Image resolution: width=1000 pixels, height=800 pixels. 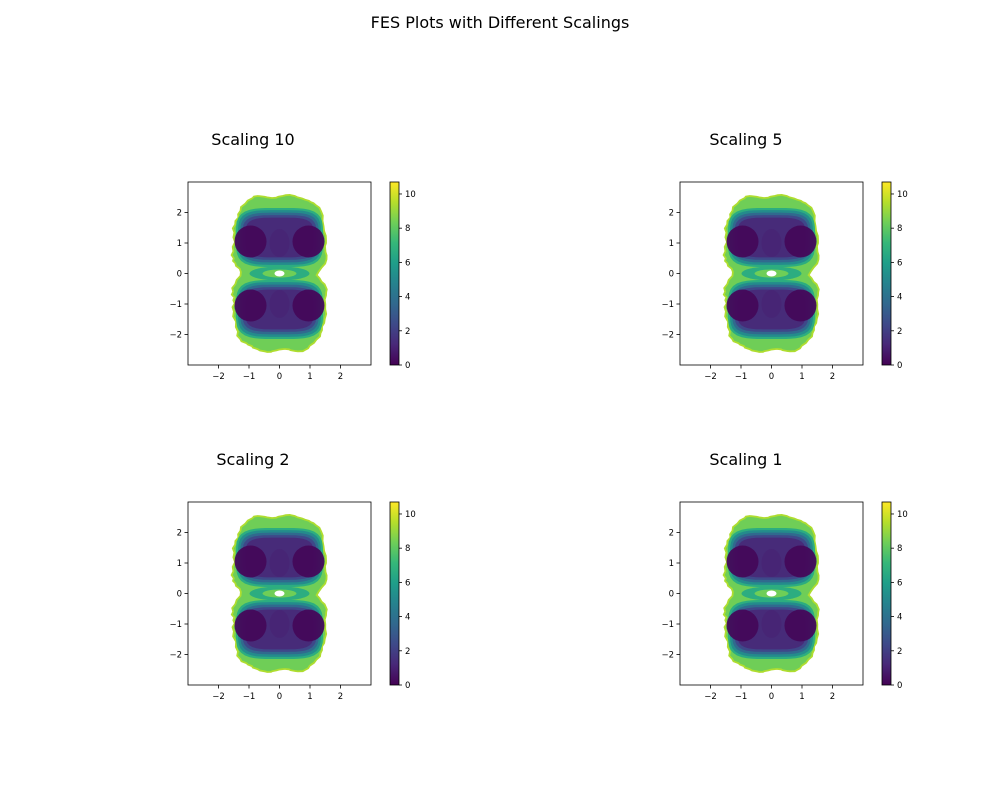 What do you see at coordinates (500, 22) in the screenshot?
I see `figure-title: FES Plots with Different Scalings` at bounding box center [500, 22].